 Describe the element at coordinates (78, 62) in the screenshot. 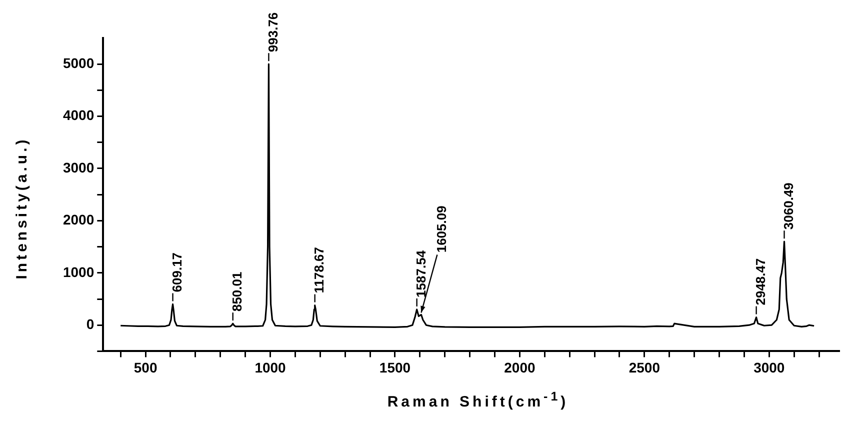

I see `y-tick-label: 5000` at that location.